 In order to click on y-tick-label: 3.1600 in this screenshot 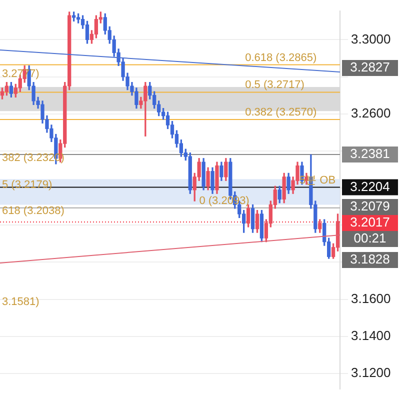, I will do `click(371, 298)`.